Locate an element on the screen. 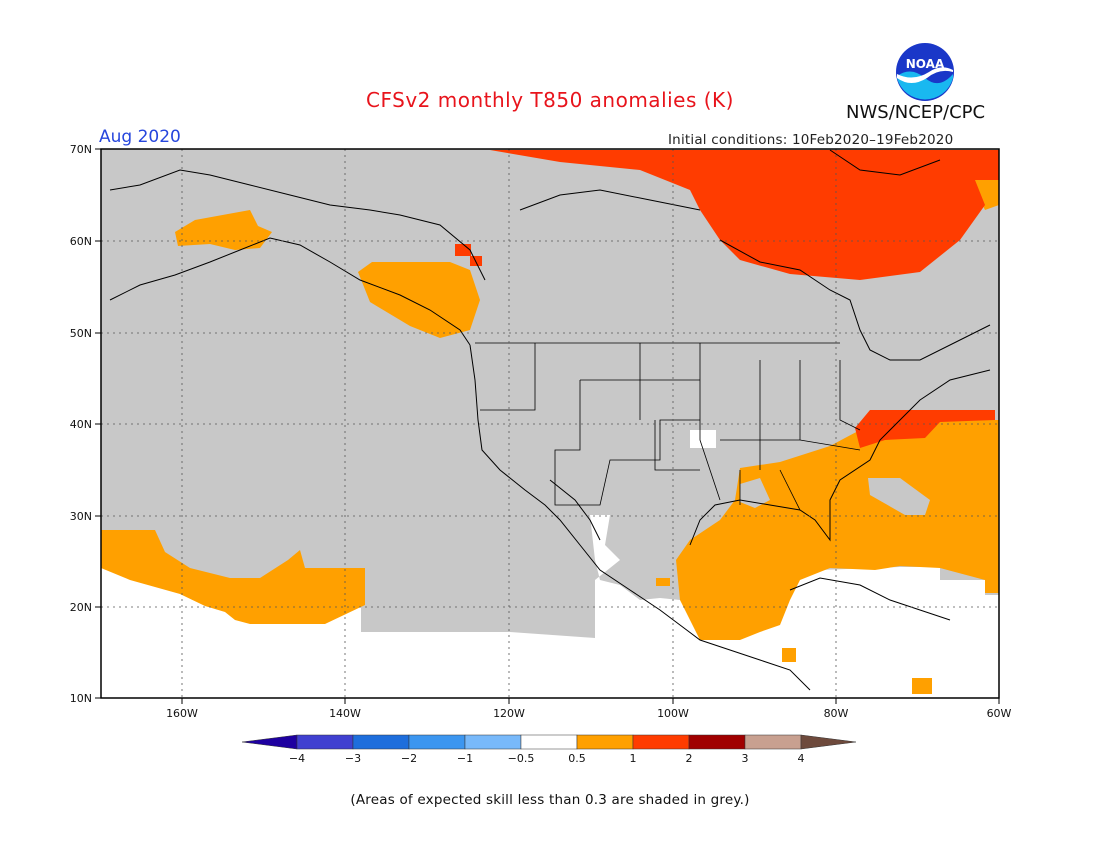 This screenshot has height=850, width=1100. lat-tick-label: 60N is located at coordinates (81, 241).